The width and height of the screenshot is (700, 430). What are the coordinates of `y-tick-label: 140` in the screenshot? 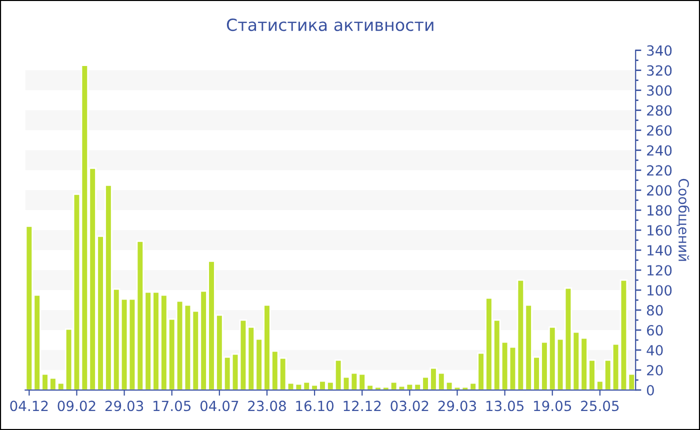 It's located at (660, 250).